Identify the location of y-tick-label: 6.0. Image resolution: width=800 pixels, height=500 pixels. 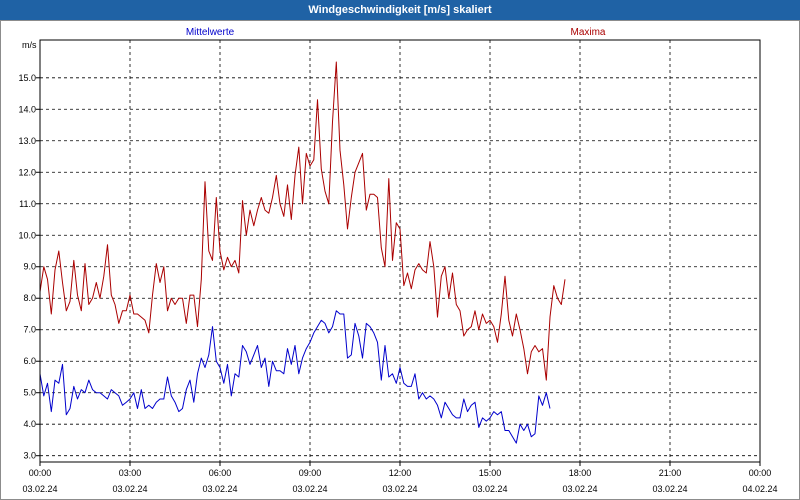
(29, 361).